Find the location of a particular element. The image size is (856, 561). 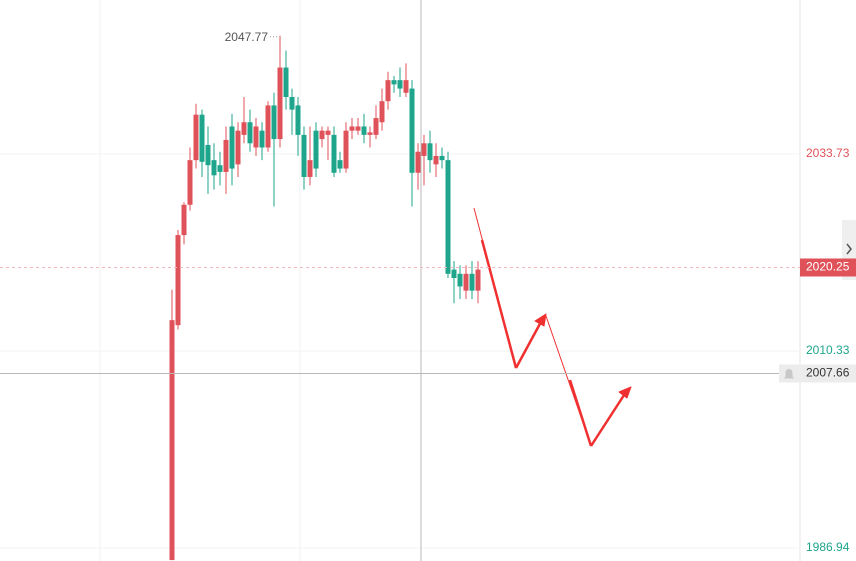

last-price-label: 2020.25 is located at coordinates (828, 267).